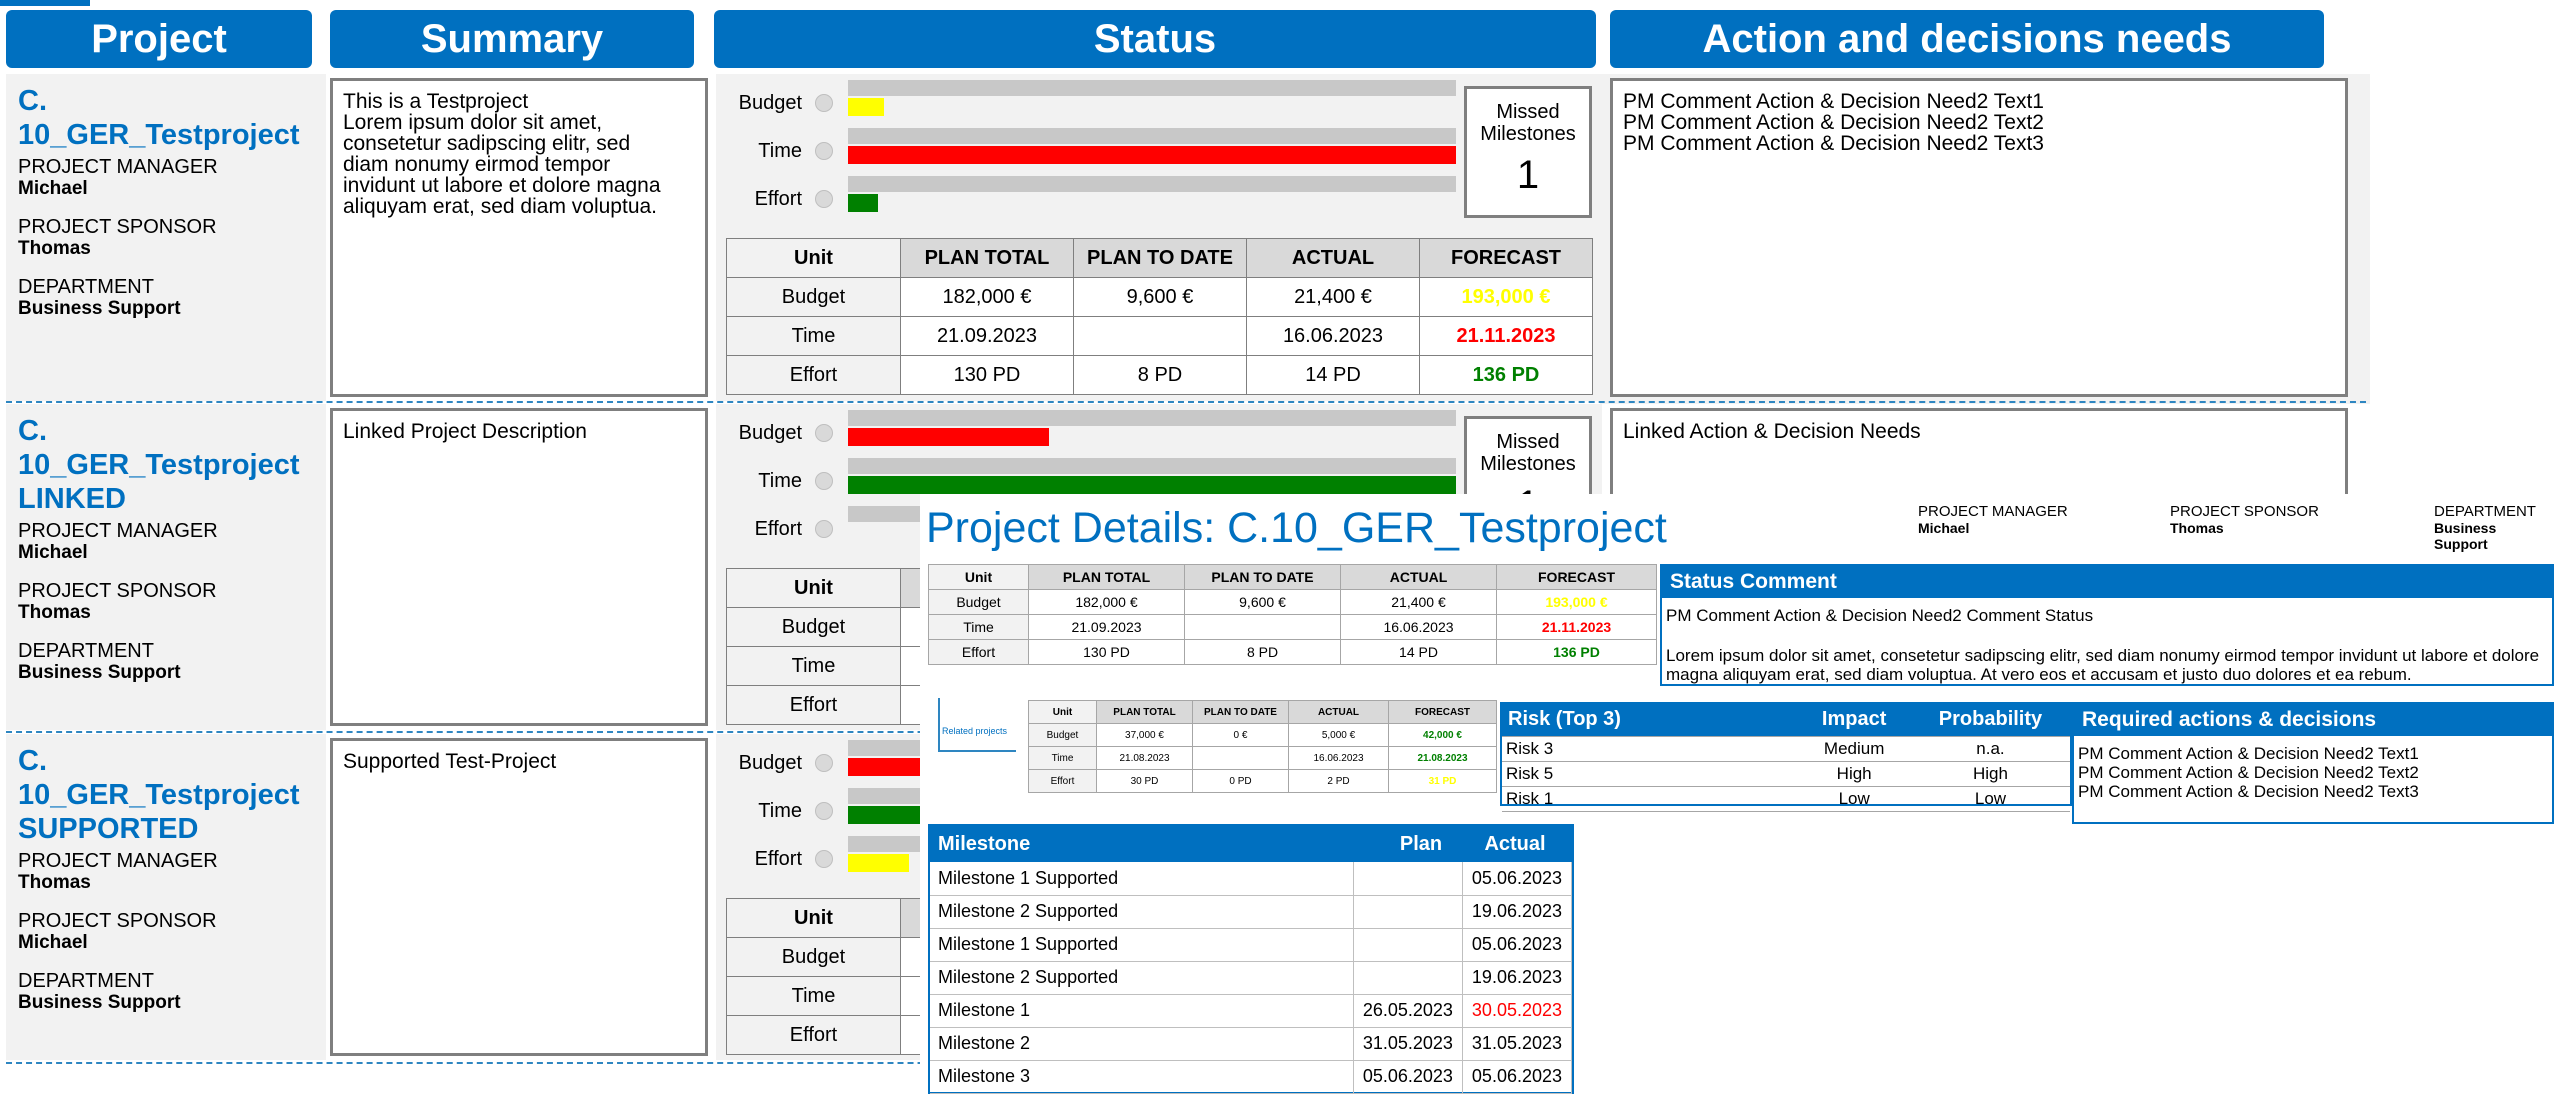 This screenshot has height=1106, width=2560. What do you see at coordinates (975, 731) in the screenshot?
I see `related-projects-label: Related projects` at bounding box center [975, 731].